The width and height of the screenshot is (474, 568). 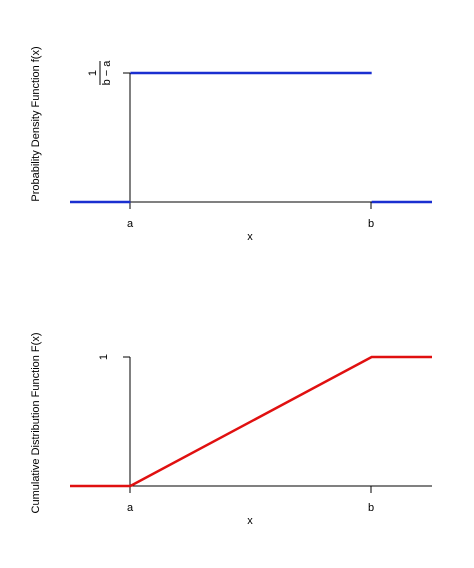 What do you see at coordinates (107, 73) in the screenshot?
I see `pdf-y-tick-denominator: b − a` at bounding box center [107, 73].